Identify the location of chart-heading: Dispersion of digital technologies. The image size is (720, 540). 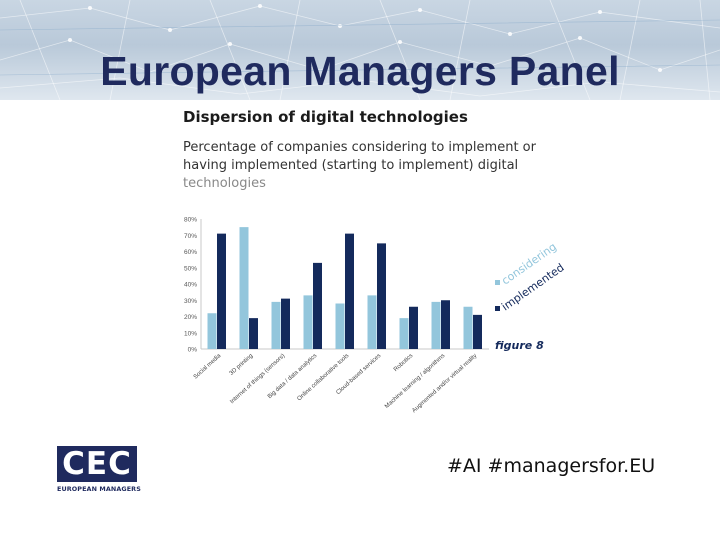
(325, 117).